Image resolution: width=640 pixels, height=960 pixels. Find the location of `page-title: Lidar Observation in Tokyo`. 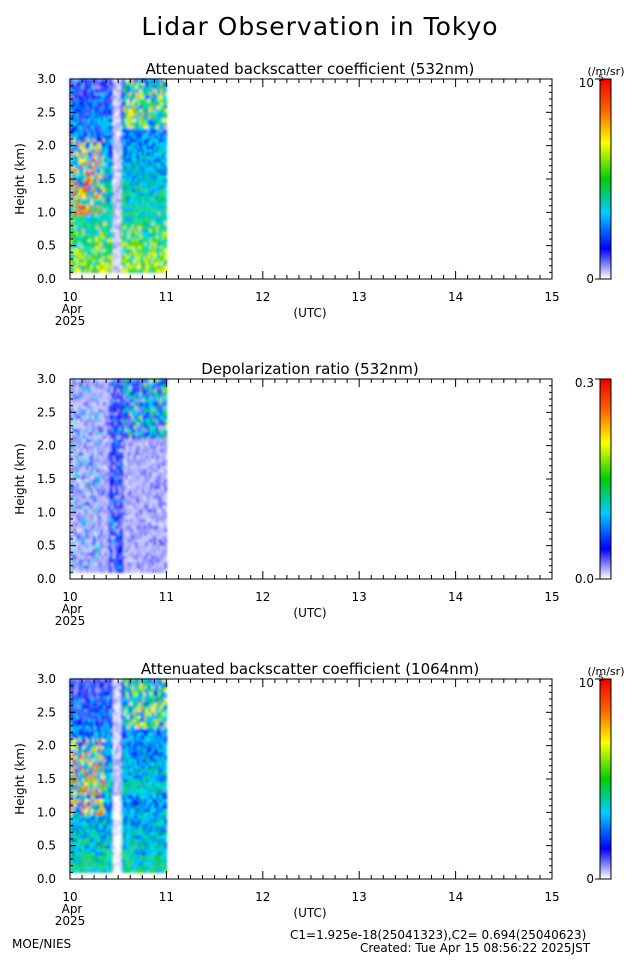

page-title: Lidar Observation in Tokyo is located at coordinates (320, 26).